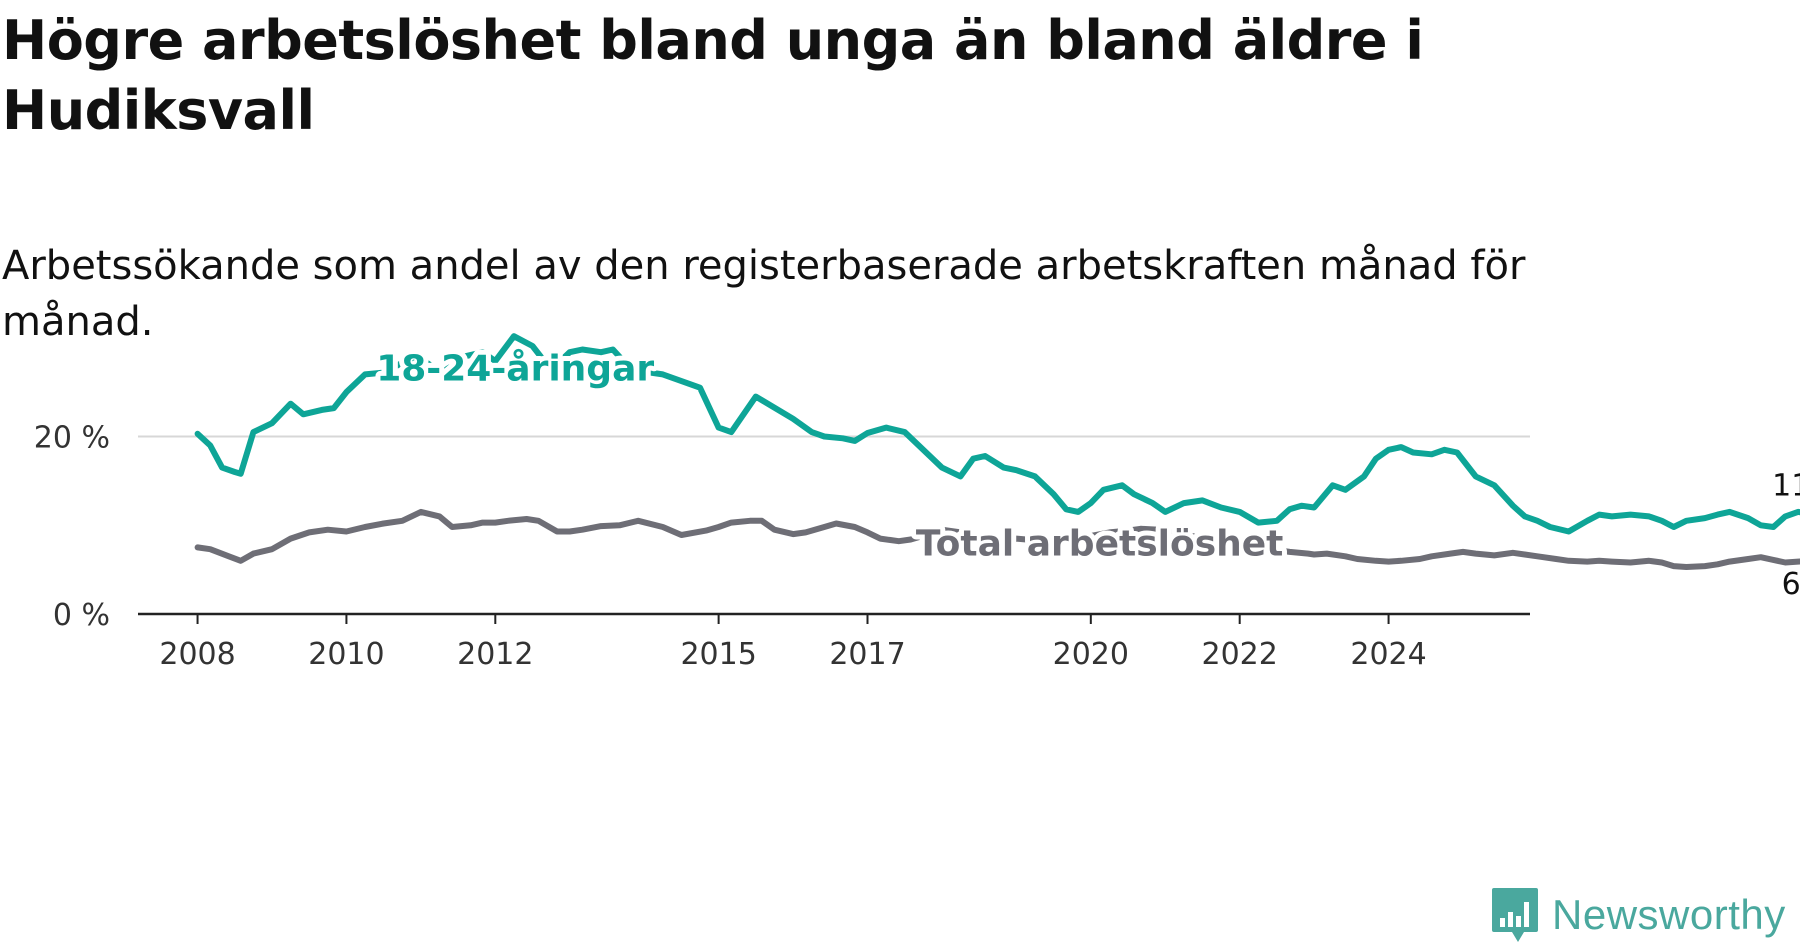 The height and width of the screenshot is (948, 1800). I want to click on series-label-youth-halo: 18-24-åringar, so click(515, 369).